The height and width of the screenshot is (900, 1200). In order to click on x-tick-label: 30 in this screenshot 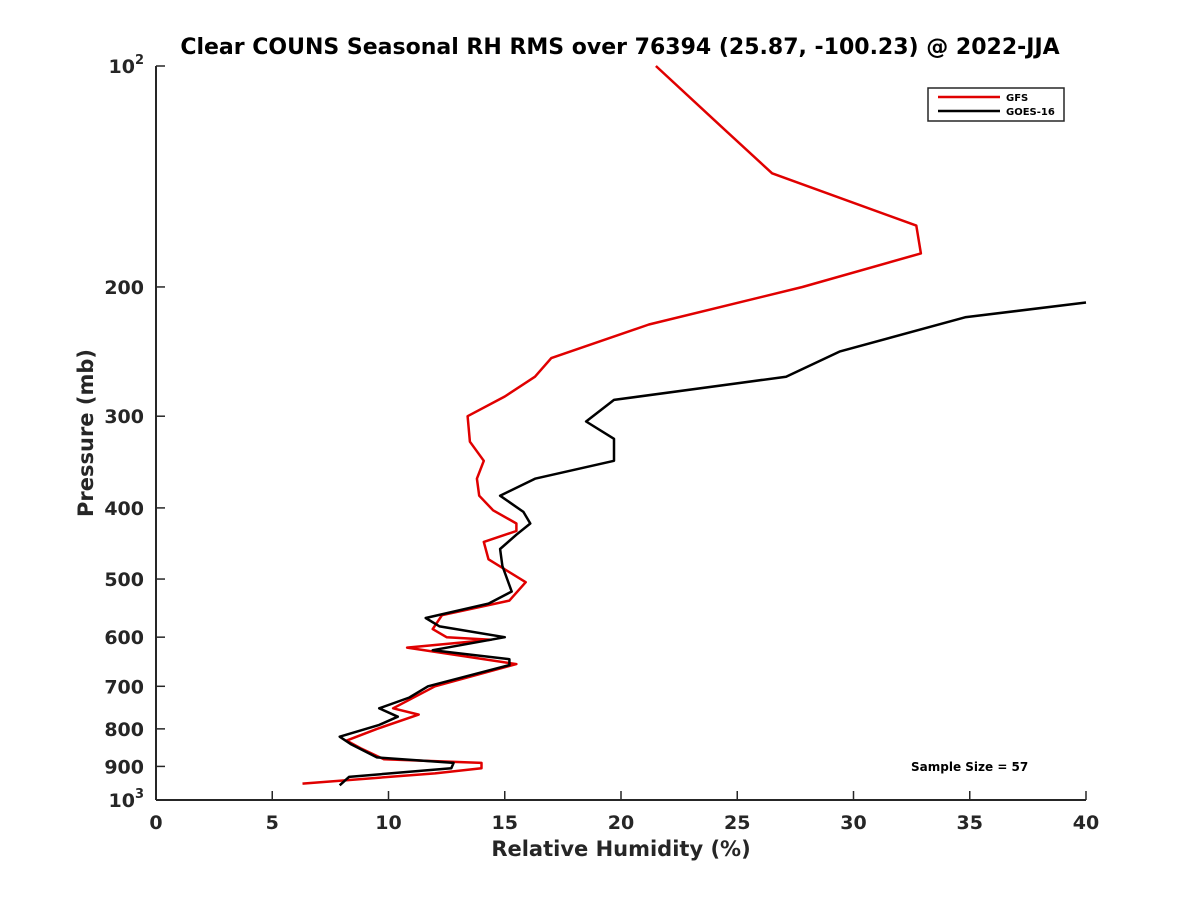, I will do `click(853, 823)`.